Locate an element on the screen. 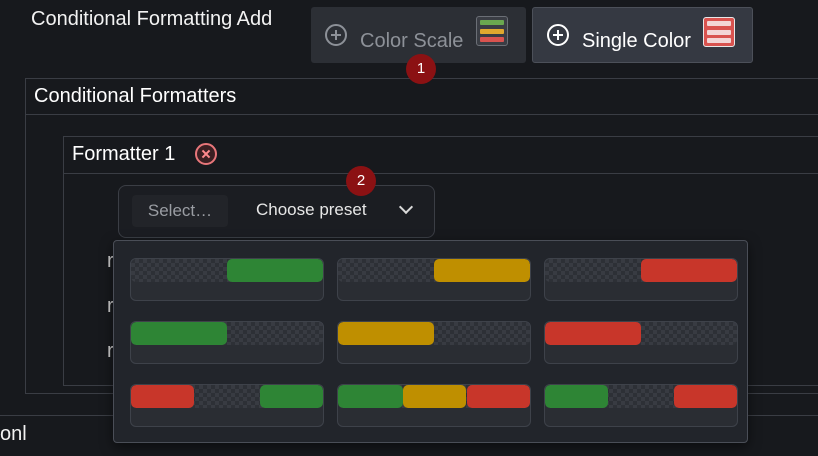 Image resolution: width=818 pixels, height=456 pixels. preset-option-yellow-right is located at coordinates (434, 279).